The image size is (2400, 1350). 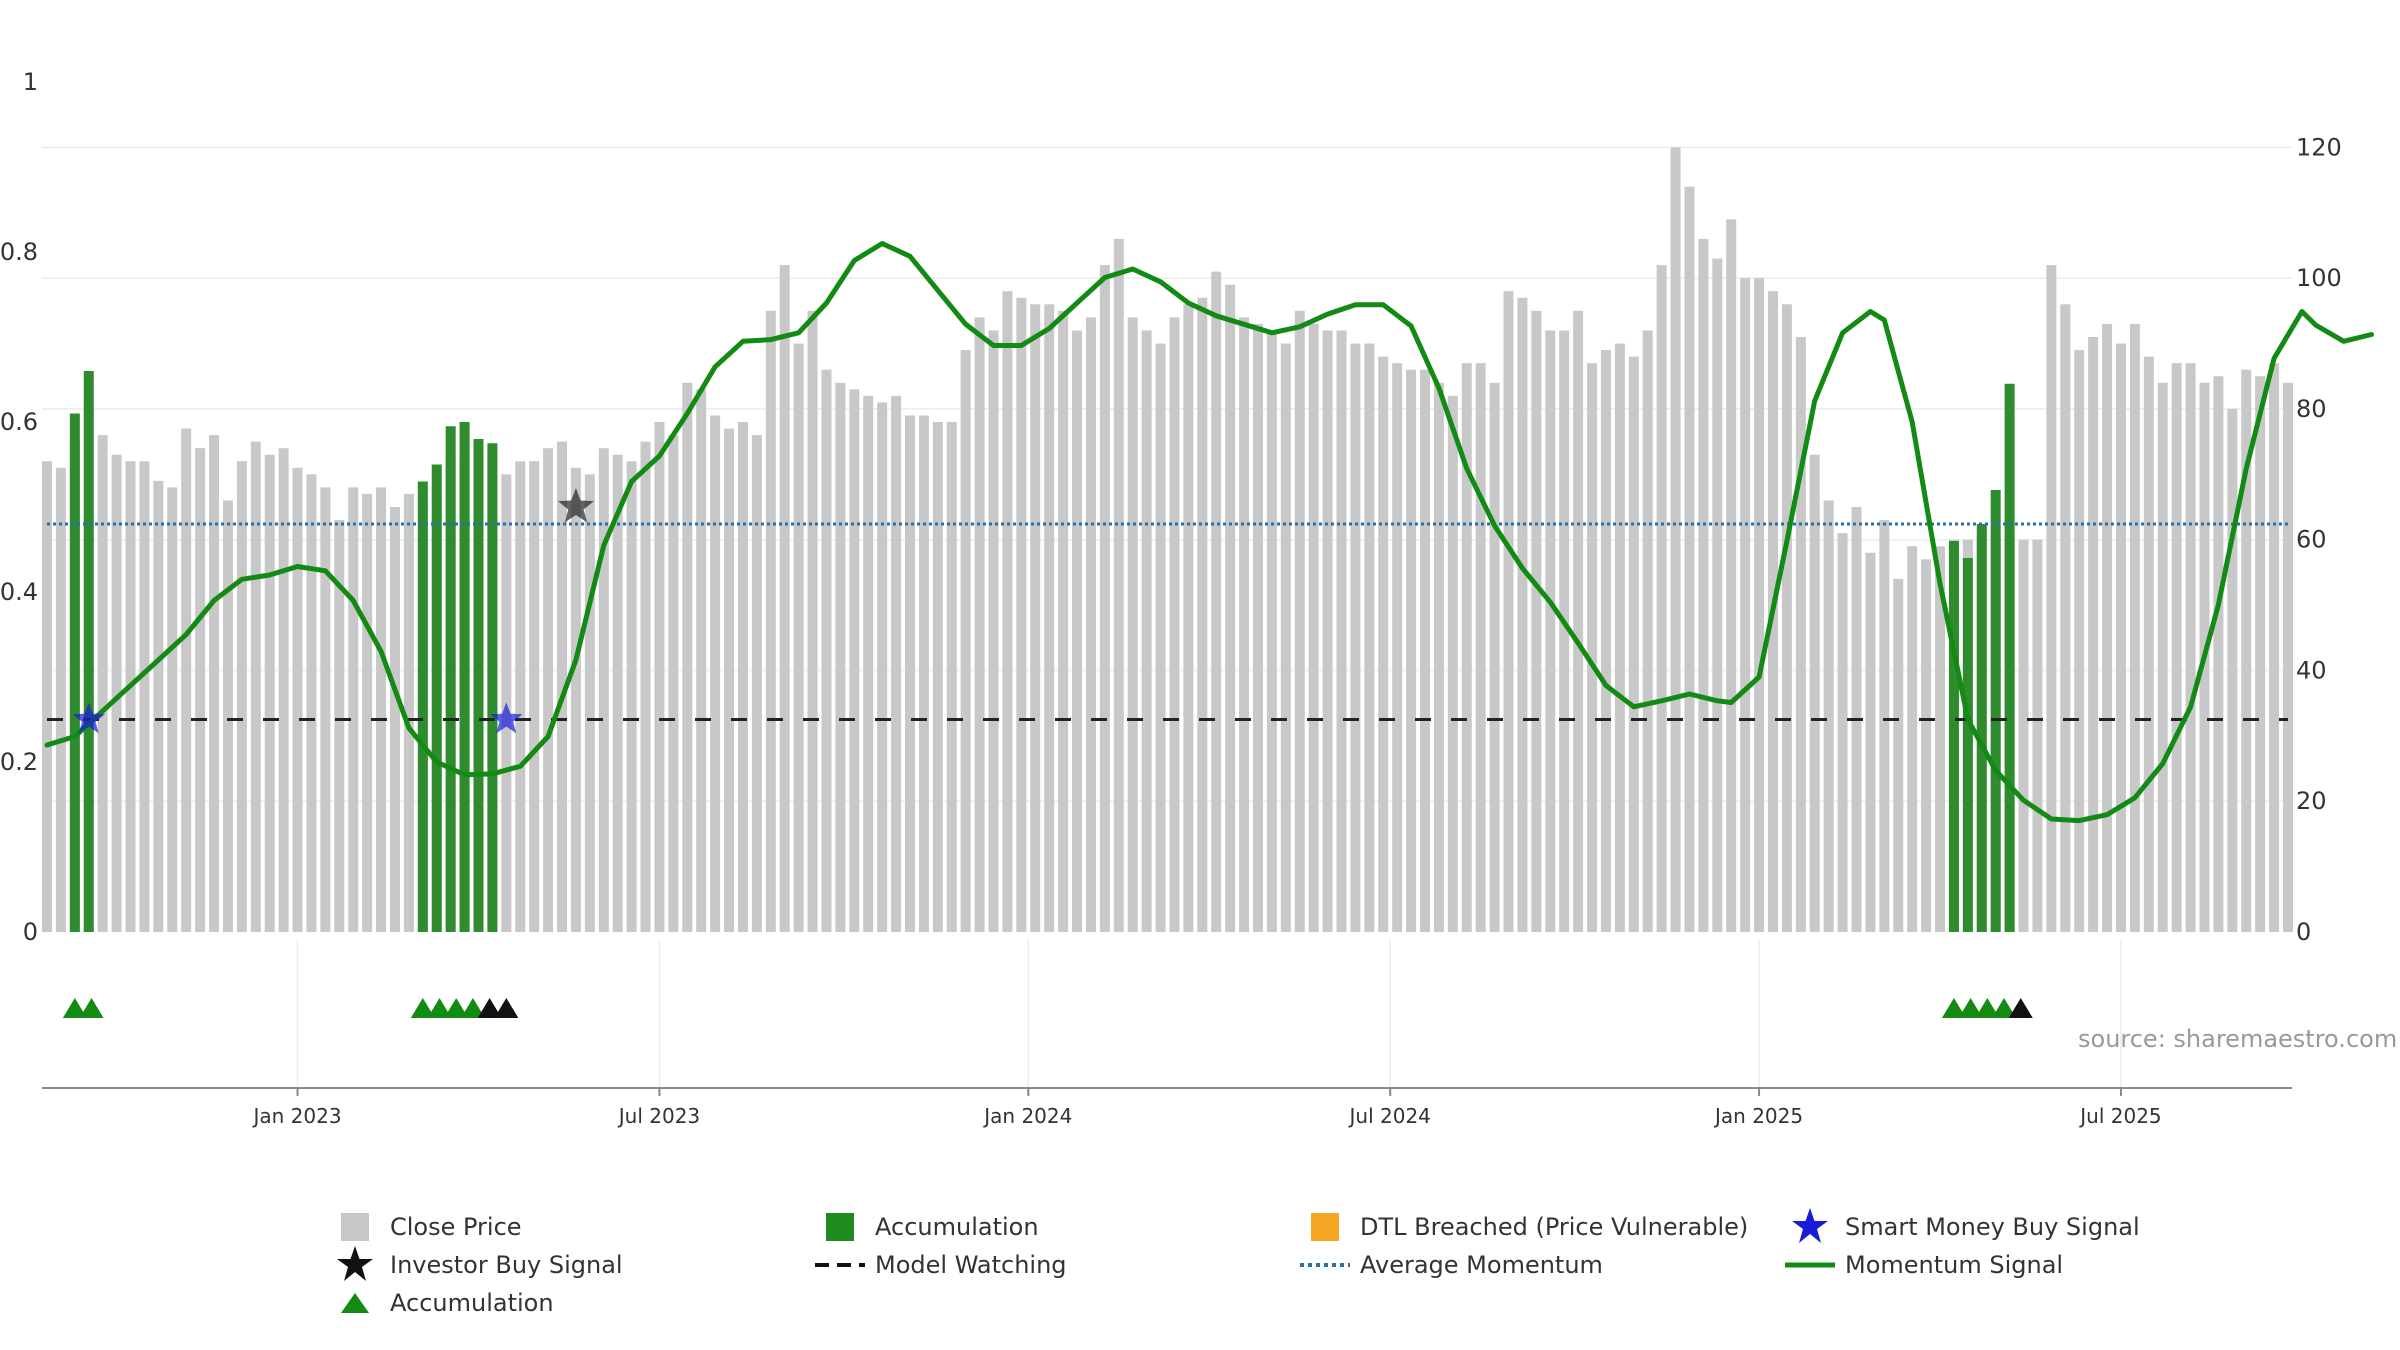 I want to click on left-axis-tick-label: 0.2, so click(x=19, y=762).